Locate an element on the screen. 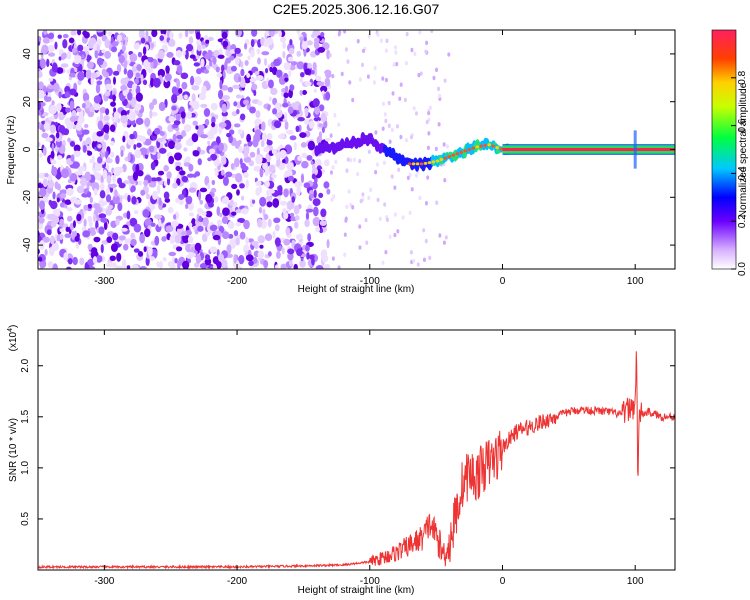  svg-text: (x104) is located at coordinates (13, 338).